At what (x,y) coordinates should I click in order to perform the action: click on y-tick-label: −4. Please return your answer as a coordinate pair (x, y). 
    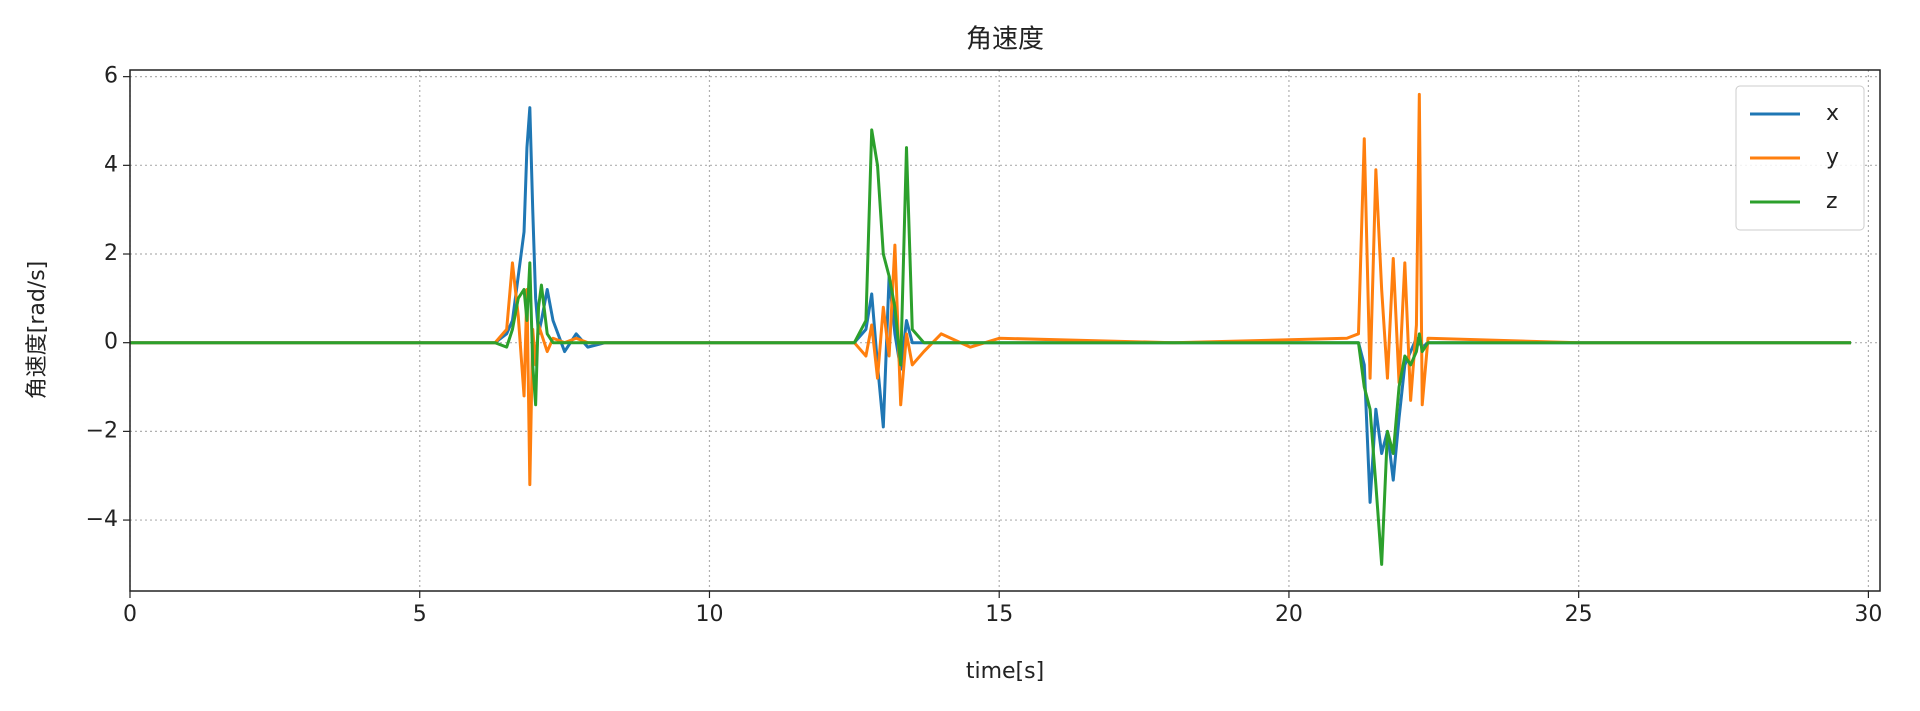
    Looking at the image, I should click on (102, 519).